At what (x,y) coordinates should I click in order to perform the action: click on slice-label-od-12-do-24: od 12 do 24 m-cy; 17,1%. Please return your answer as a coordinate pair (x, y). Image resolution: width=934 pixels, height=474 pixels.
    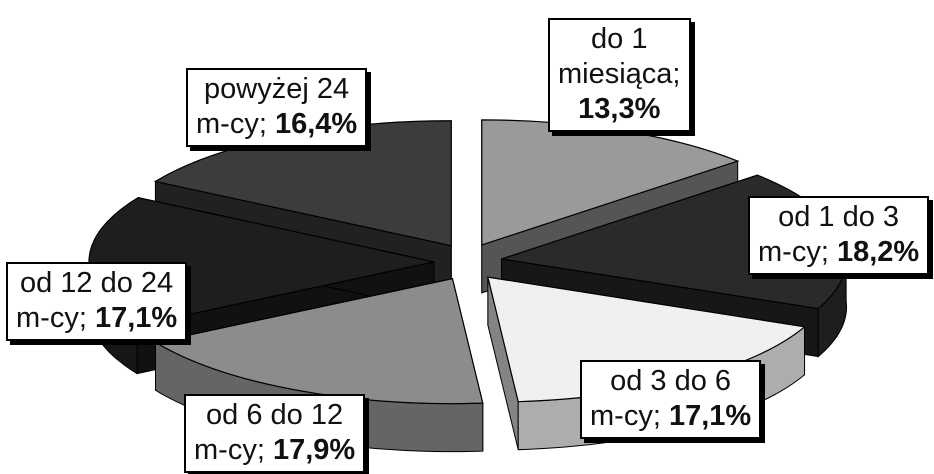
    Looking at the image, I should click on (97, 301).